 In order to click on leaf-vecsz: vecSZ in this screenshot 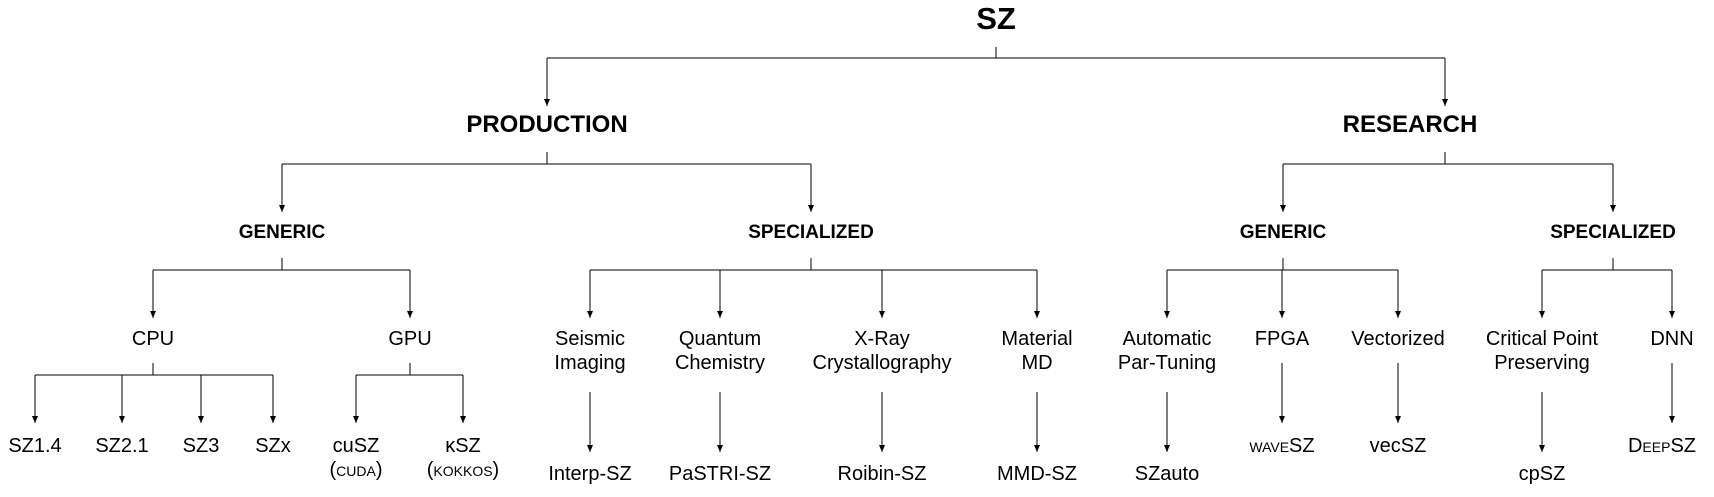, I will do `click(1398, 446)`.